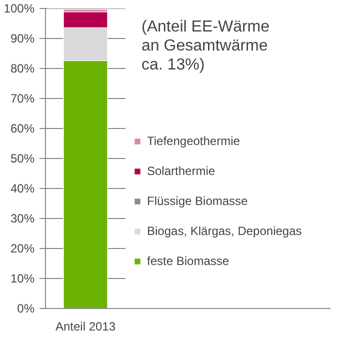 The image size is (338, 356). What do you see at coordinates (22, 39) in the screenshot?
I see `y-tick-label: 90%` at bounding box center [22, 39].